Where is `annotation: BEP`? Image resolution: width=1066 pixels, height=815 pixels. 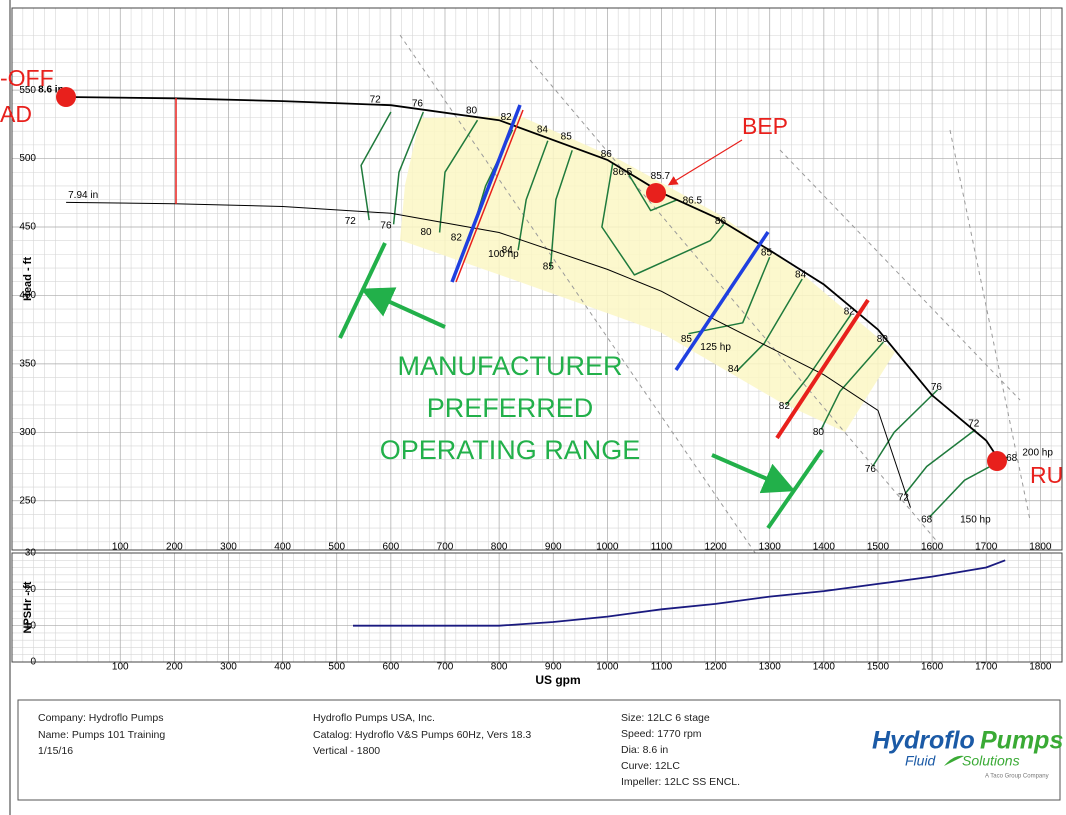 annotation: BEP is located at coordinates (765, 126).